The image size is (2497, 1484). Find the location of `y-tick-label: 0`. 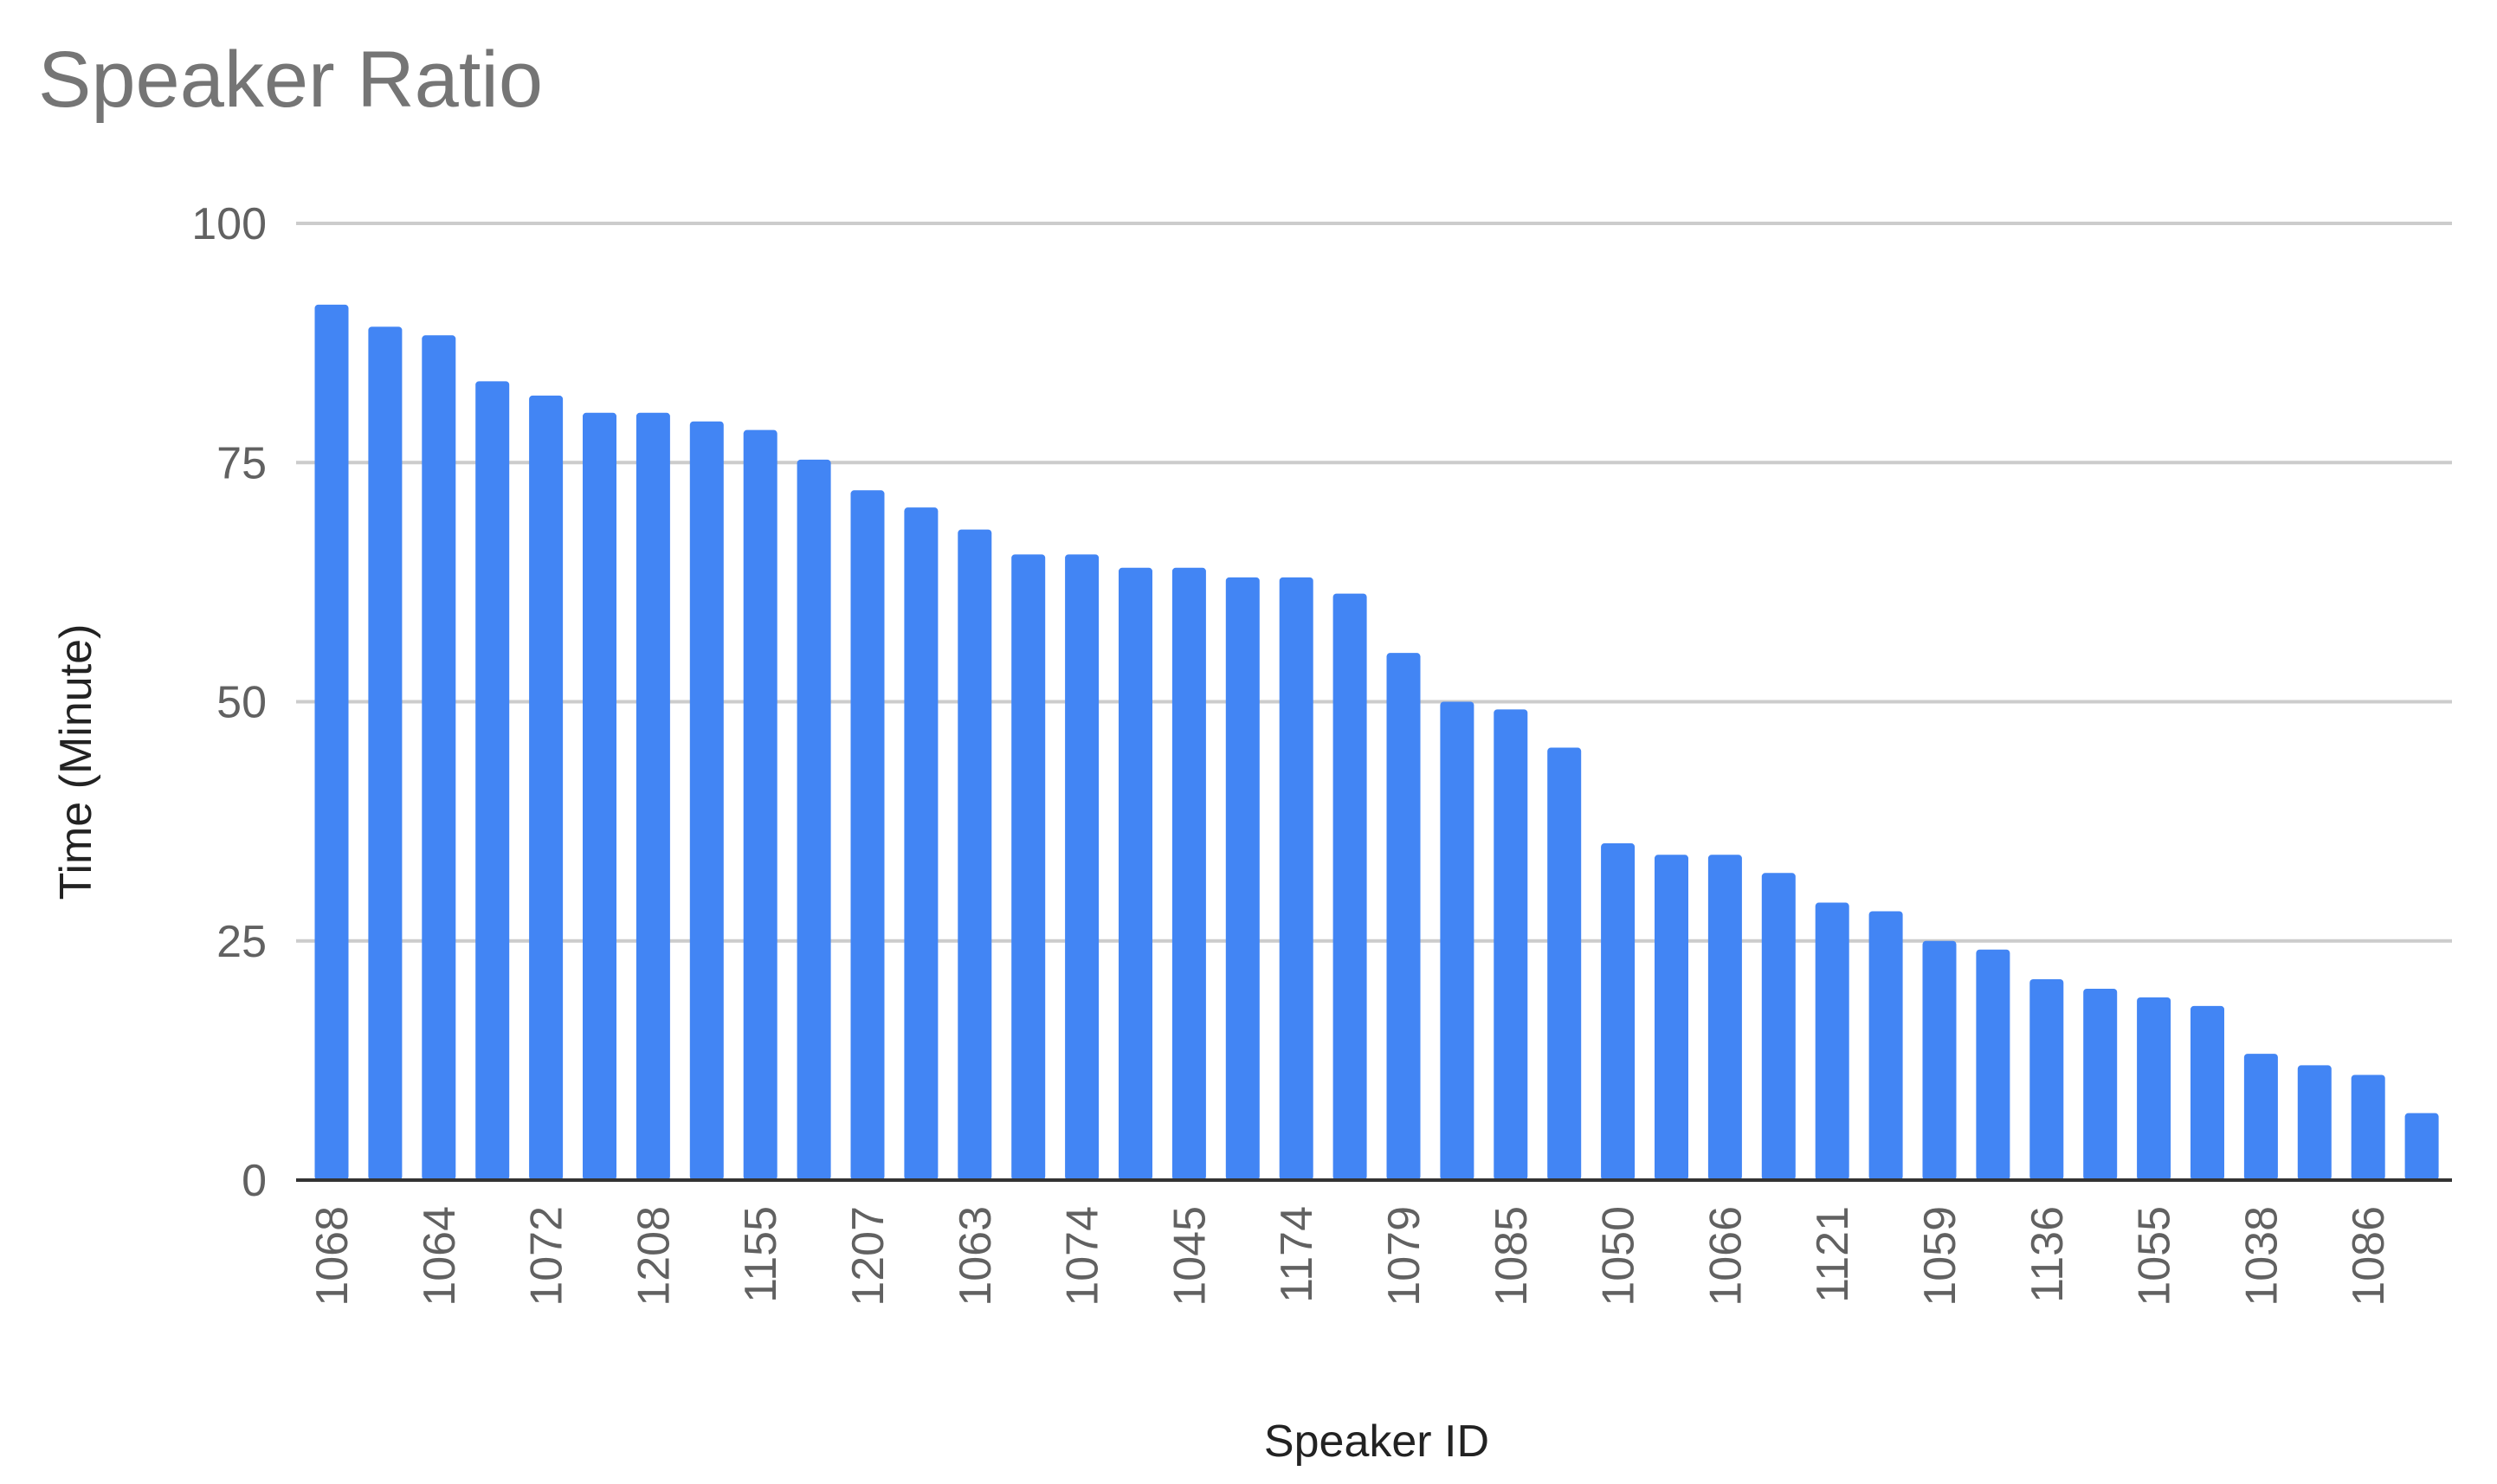

y-tick-label: 0 is located at coordinates (254, 1181).